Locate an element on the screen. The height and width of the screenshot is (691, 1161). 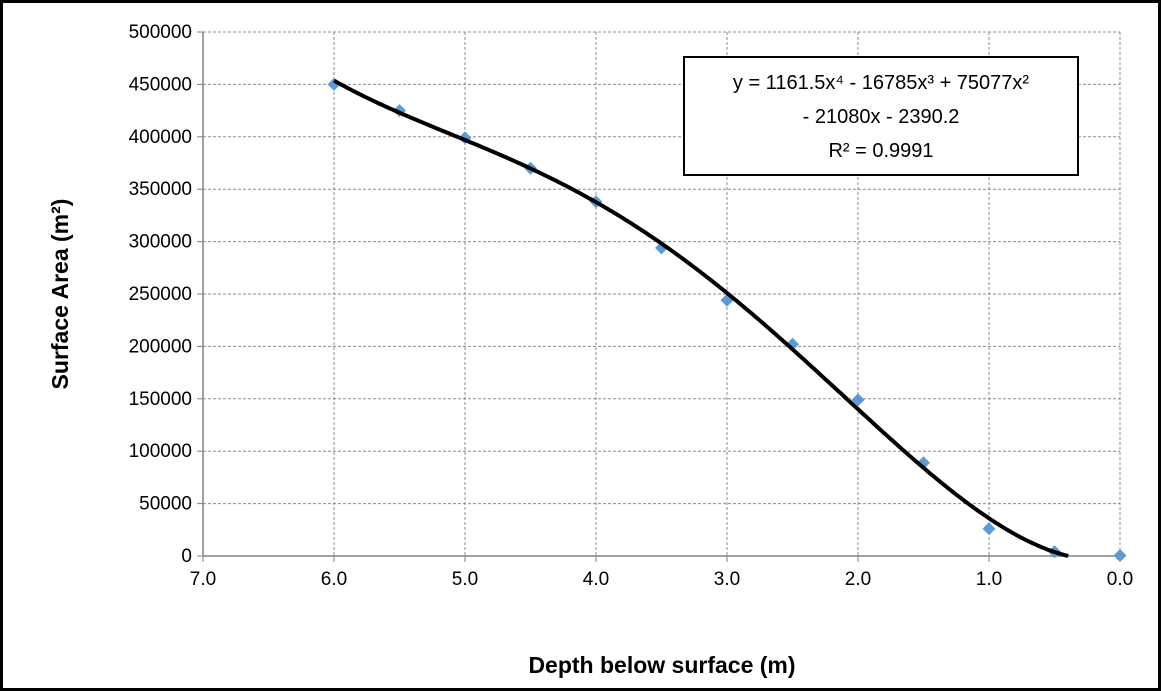
x-tick-label: 4.0 is located at coordinates (596, 579).